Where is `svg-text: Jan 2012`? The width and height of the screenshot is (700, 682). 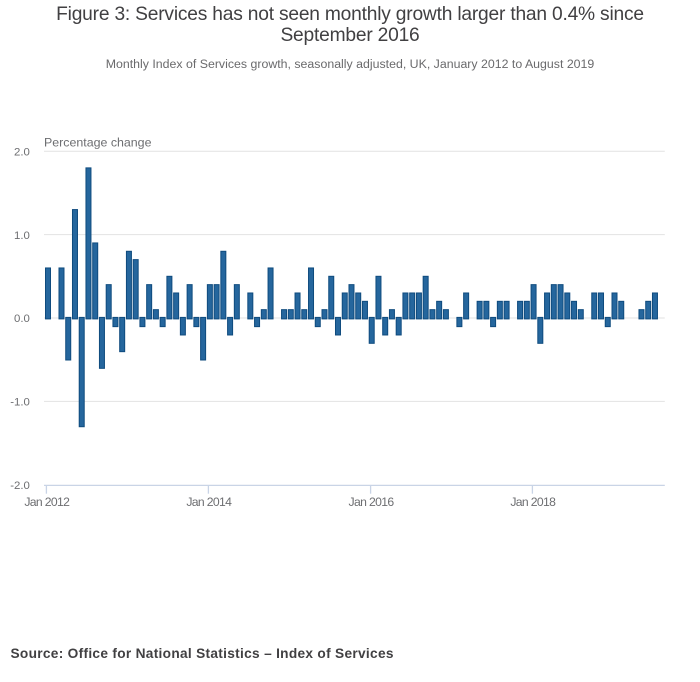
svg-text: Jan 2012 is located at coordinates (47, 502).